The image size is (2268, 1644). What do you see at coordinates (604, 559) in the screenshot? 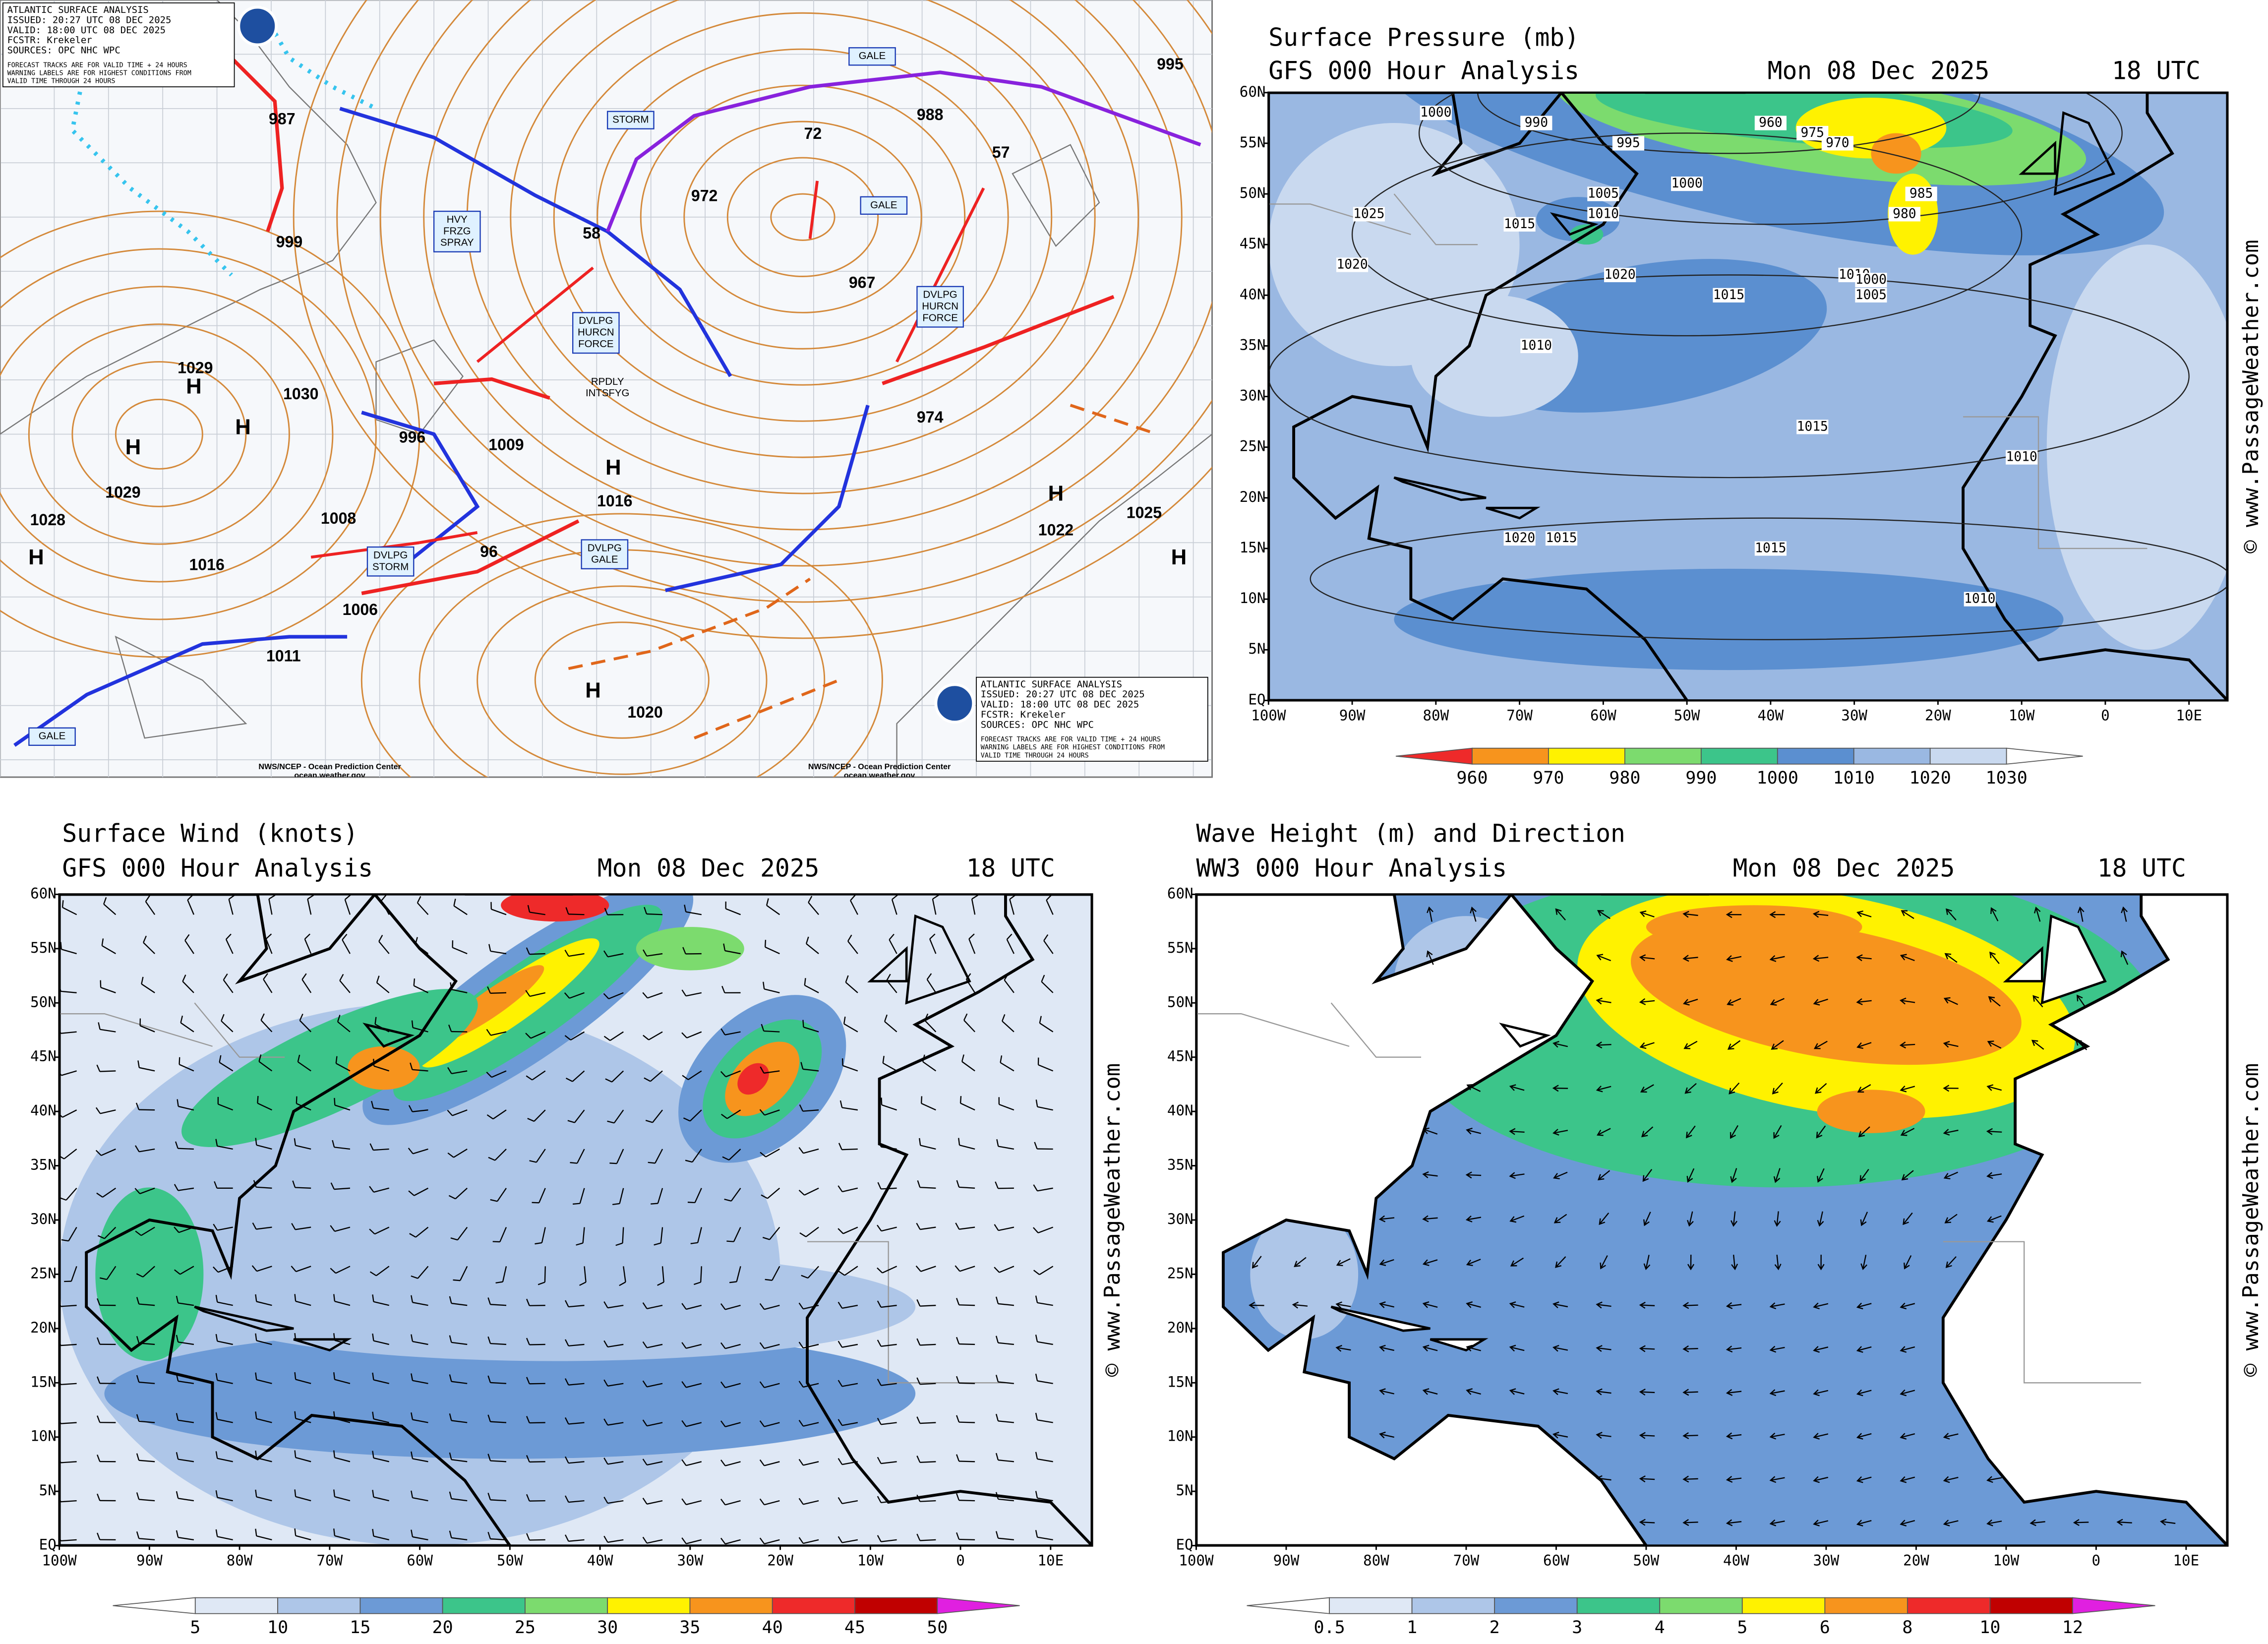
I see `warning-label: GALE` at bounding box center [604, 559].